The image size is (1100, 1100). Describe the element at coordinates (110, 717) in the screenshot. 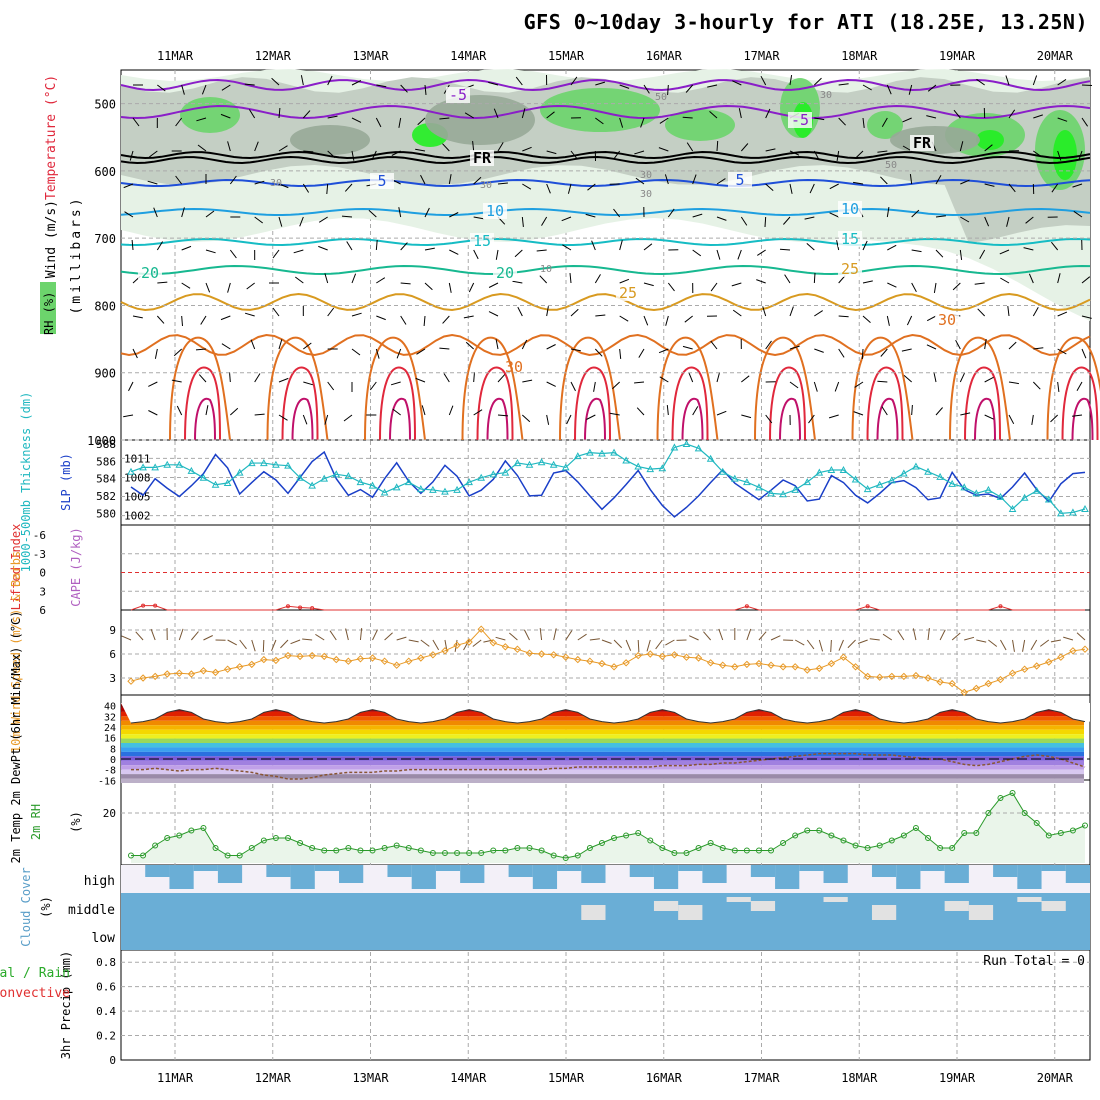

I see `temp-tick: 32` at that location.